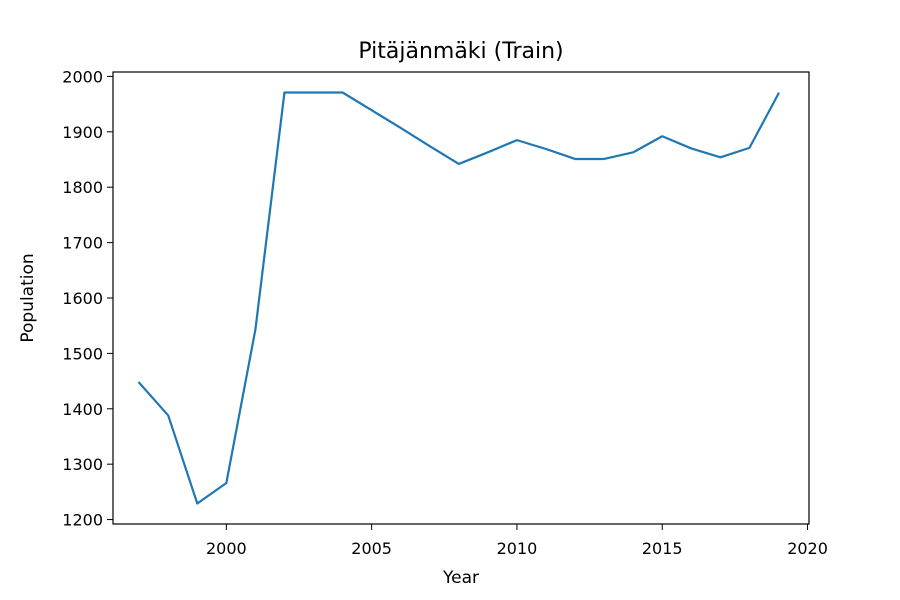  I want to click on chart-title: Pitäjänmäki (Train), so click(460, 51).